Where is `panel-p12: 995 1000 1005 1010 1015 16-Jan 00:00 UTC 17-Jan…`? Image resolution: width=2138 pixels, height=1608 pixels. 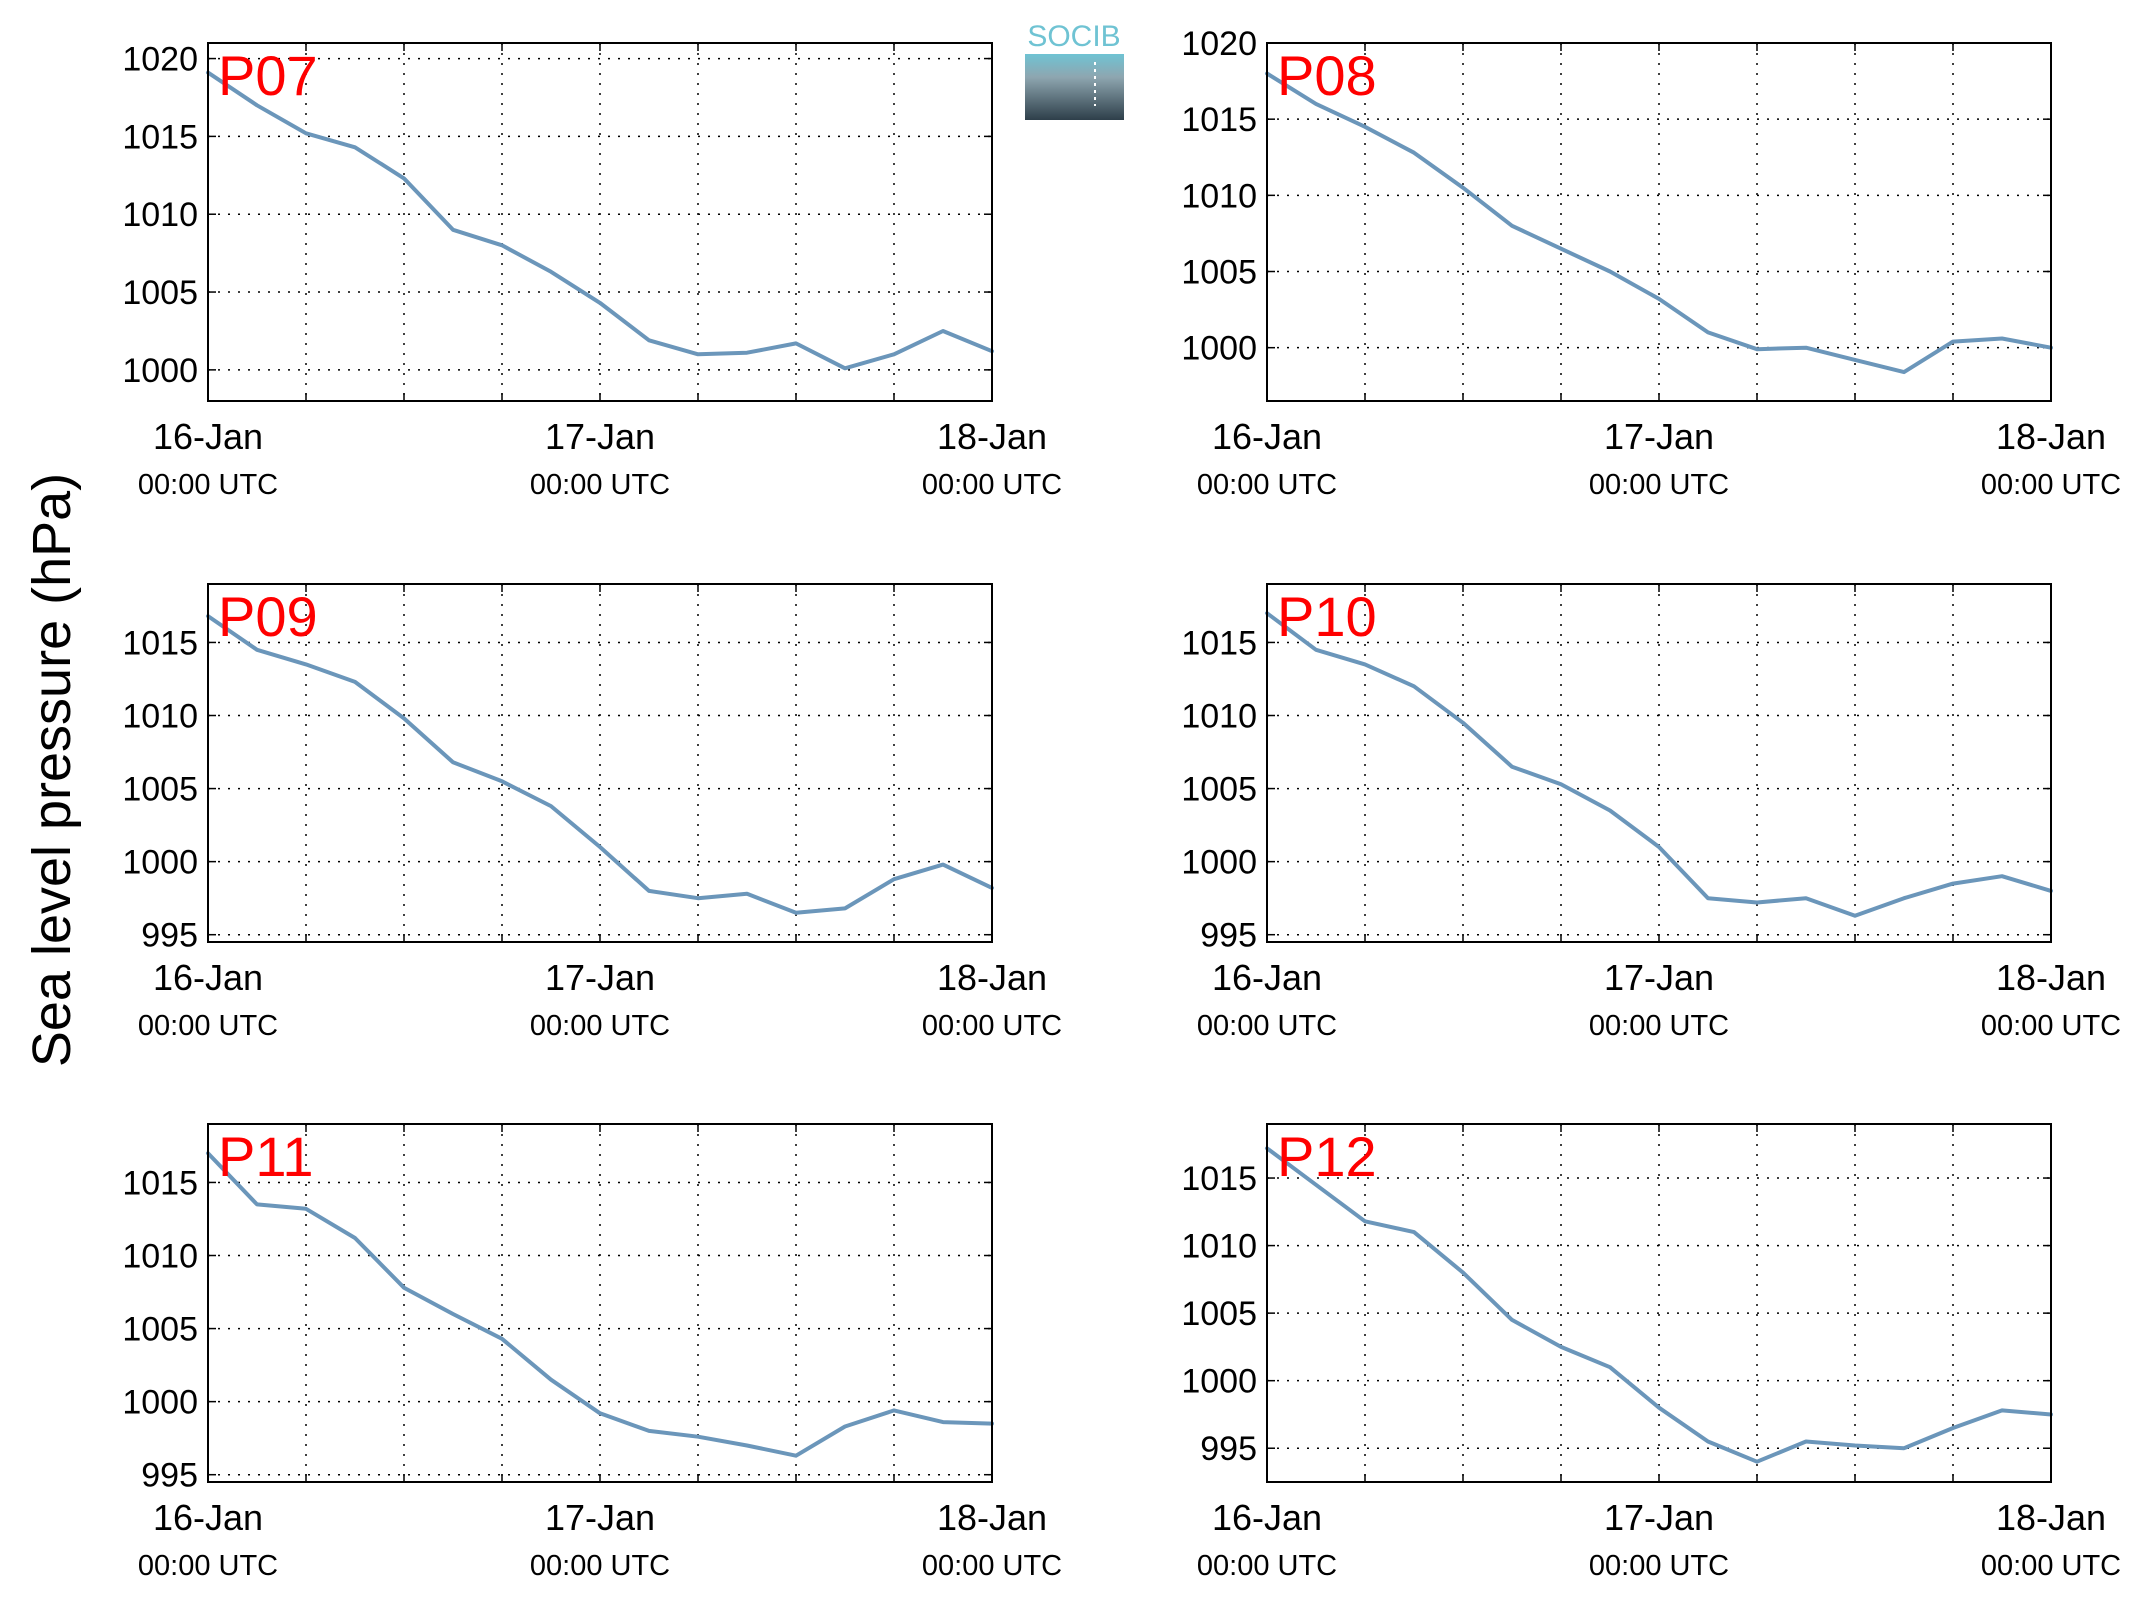
panel-p12: 995 1000 1005 1010 1015 16-Jan 00:00 UTC 17-Jan… is located at coordinates (1651, 1352).